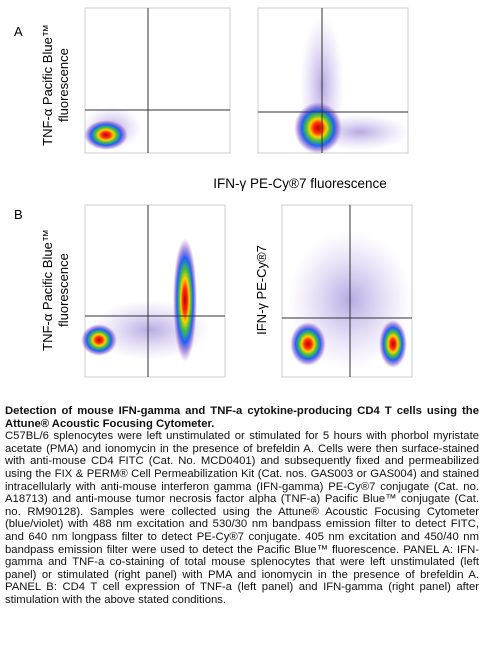 This screenshot has height=645, width=486. What do you see at coordinates (300, 183) in the screenshot?
I see `x-axis-label: IFN-γ PE-Cy®7 fluorescence` at bounding box center [300, 183].